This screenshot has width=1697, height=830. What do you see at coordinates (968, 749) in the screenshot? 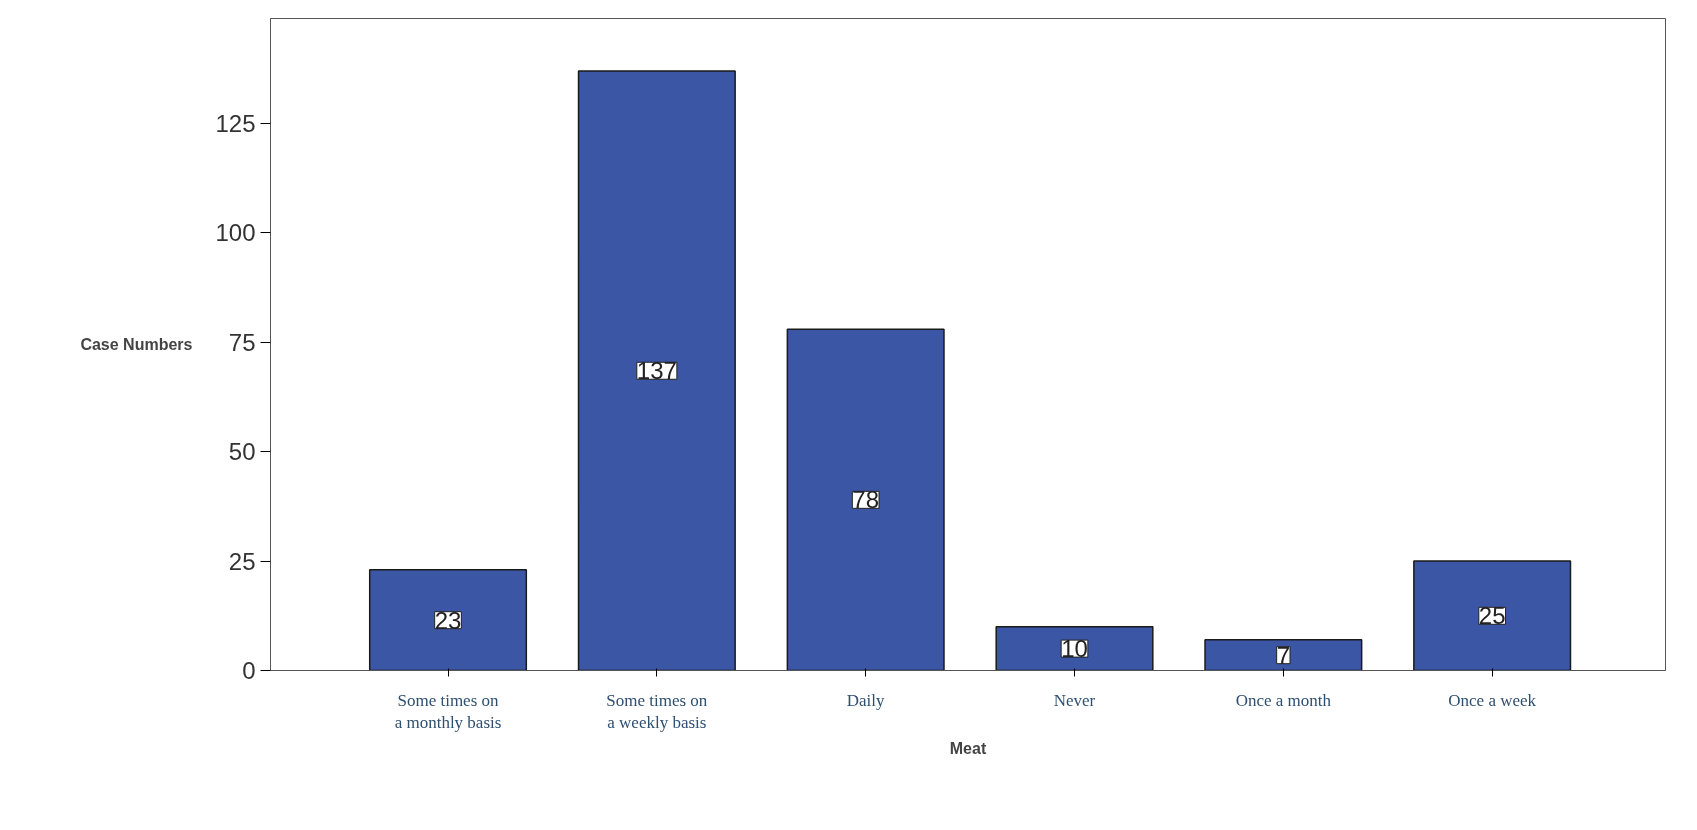
I see `x-axis-title: Meat` at bounding box center [968, 749].